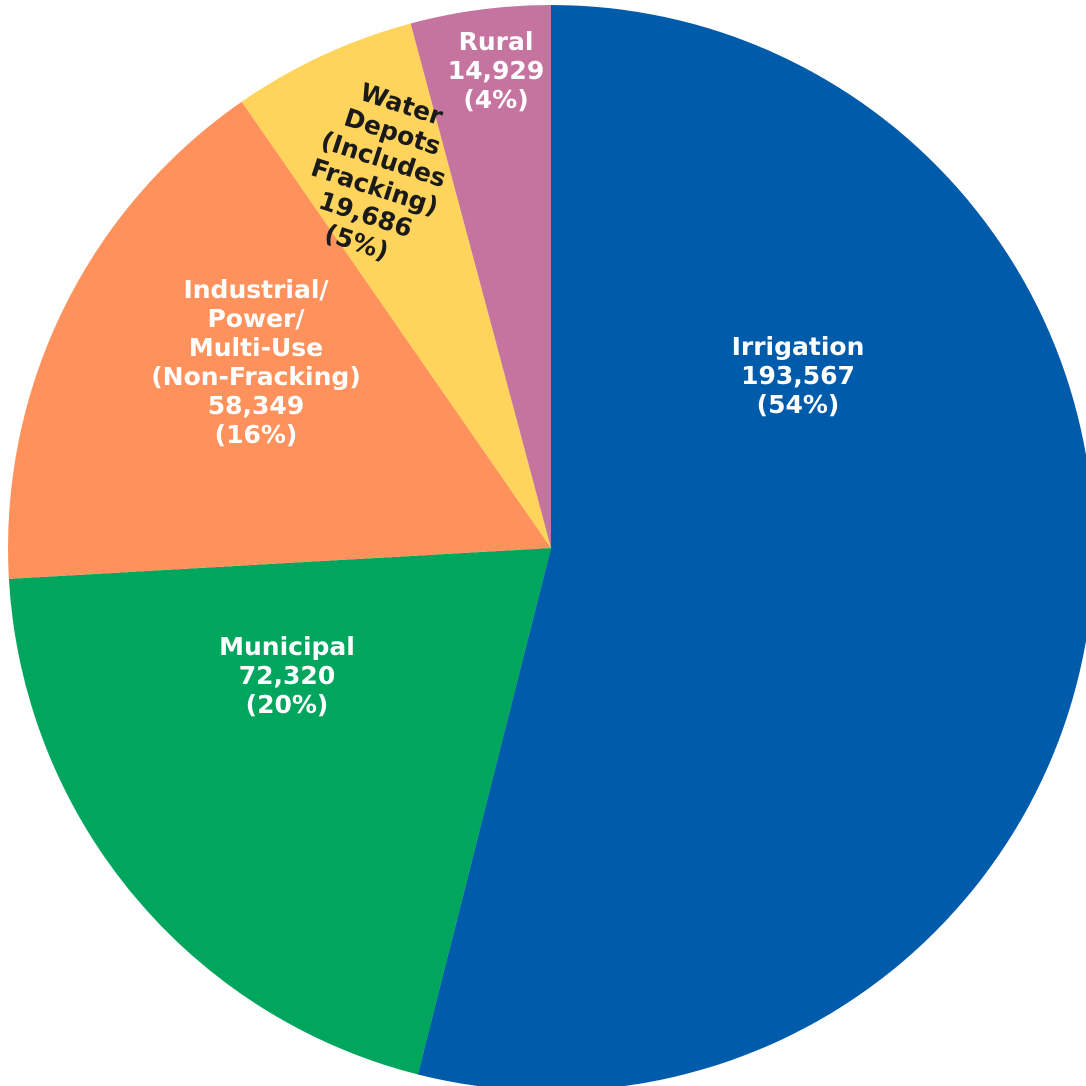  What do you see at coordinates (287, 704) in the screenshot?
I see `slice-label-line: (20%)` at bounding box center [287, 704].